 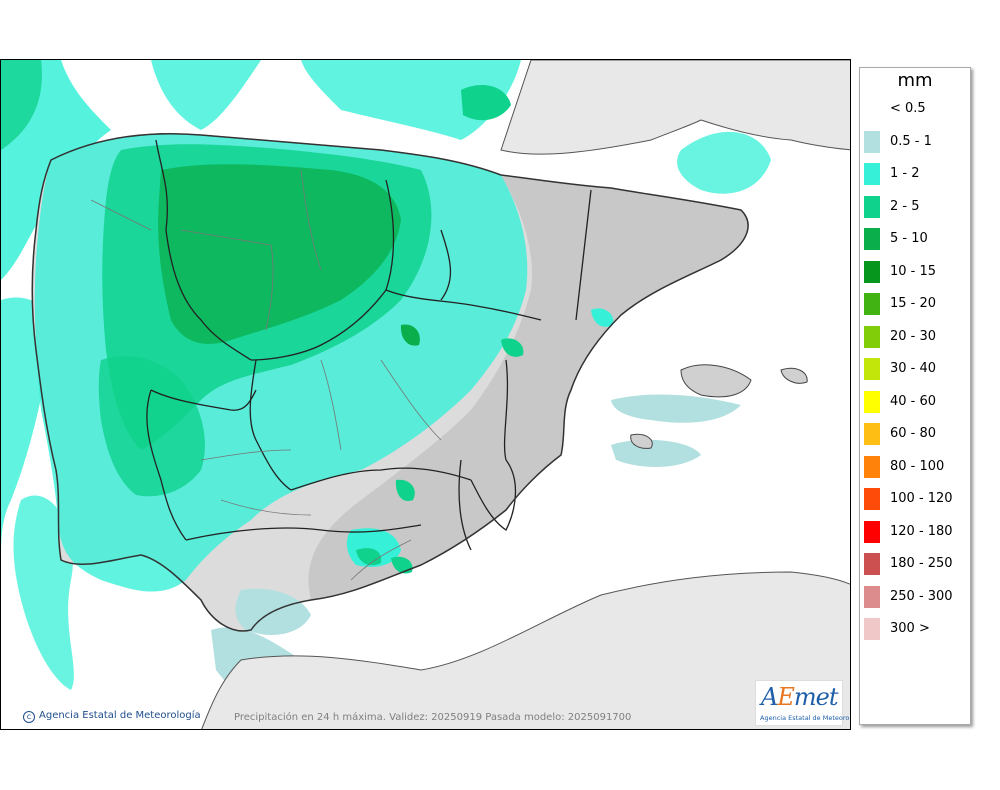 I want to click on legend-label: 300 >, so click(x=910, y=628).